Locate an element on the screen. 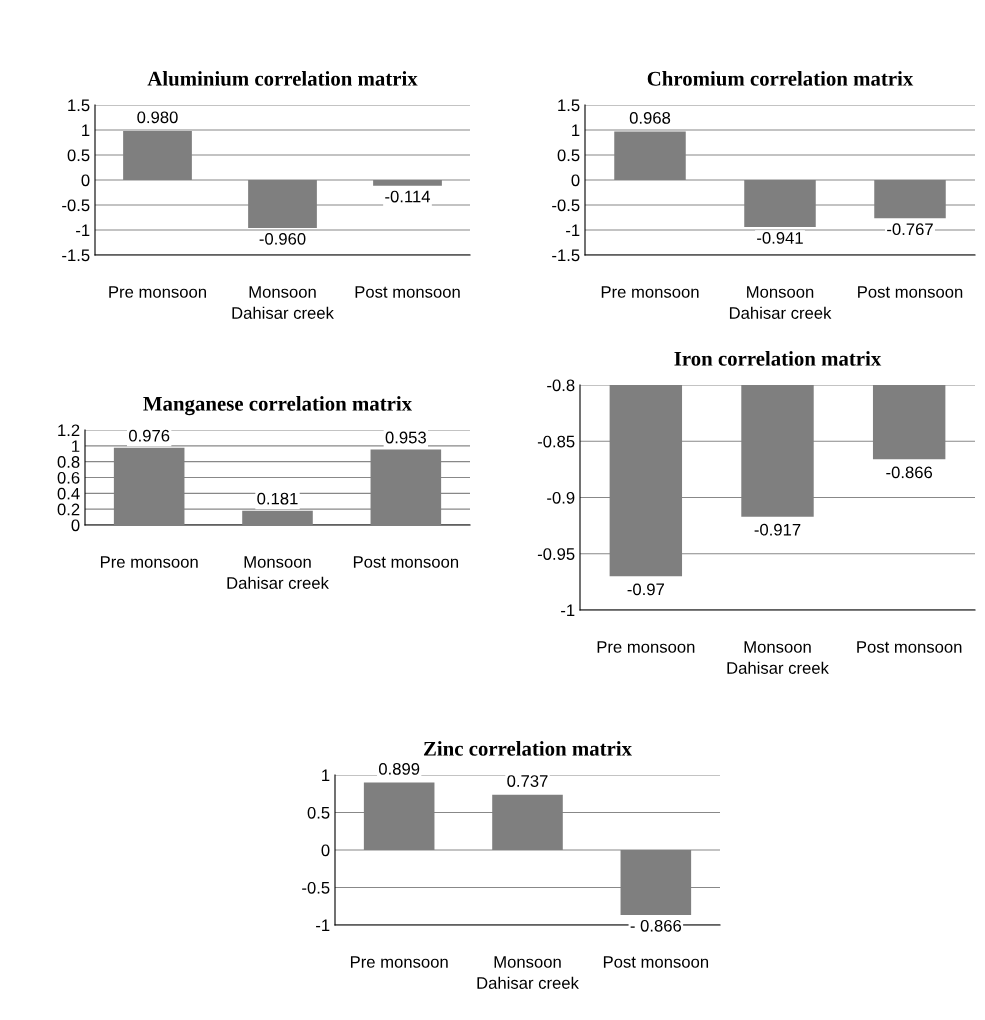  data-label: -0.97 is located at coordinates (645, 589).